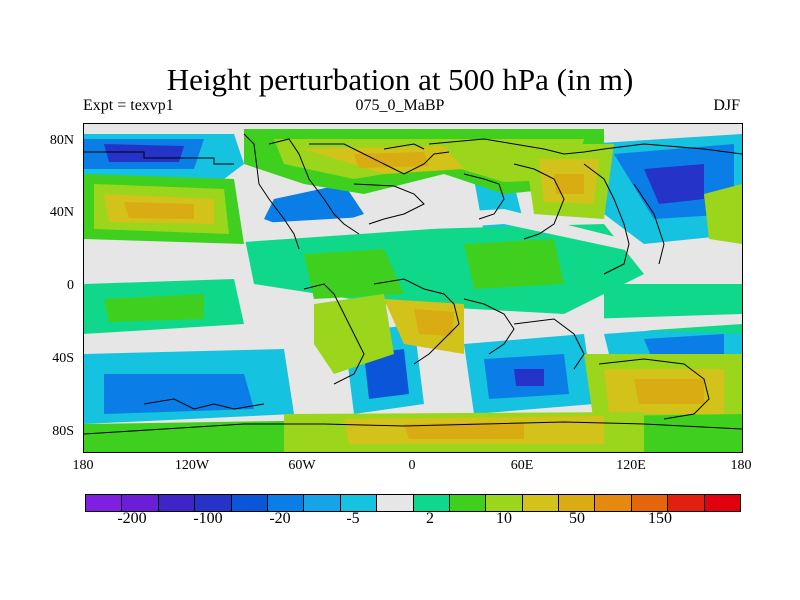 Image resolution: width=800 pixels, height=600 pixels. I want to click on y-tick-label: 0, so click(70, 285).